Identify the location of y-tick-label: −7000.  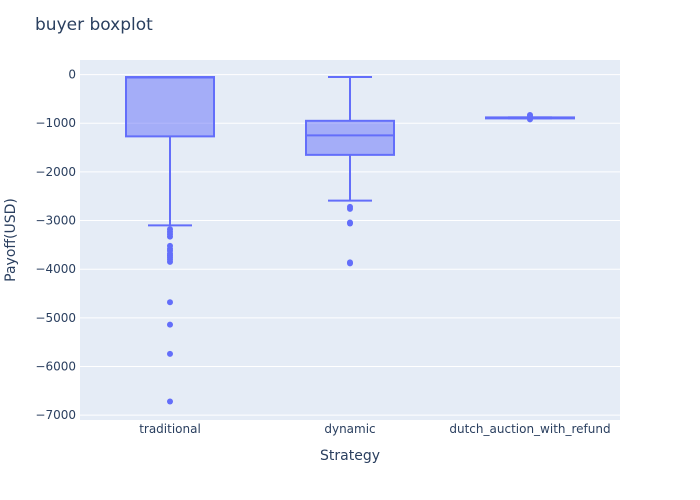
(55, 415).